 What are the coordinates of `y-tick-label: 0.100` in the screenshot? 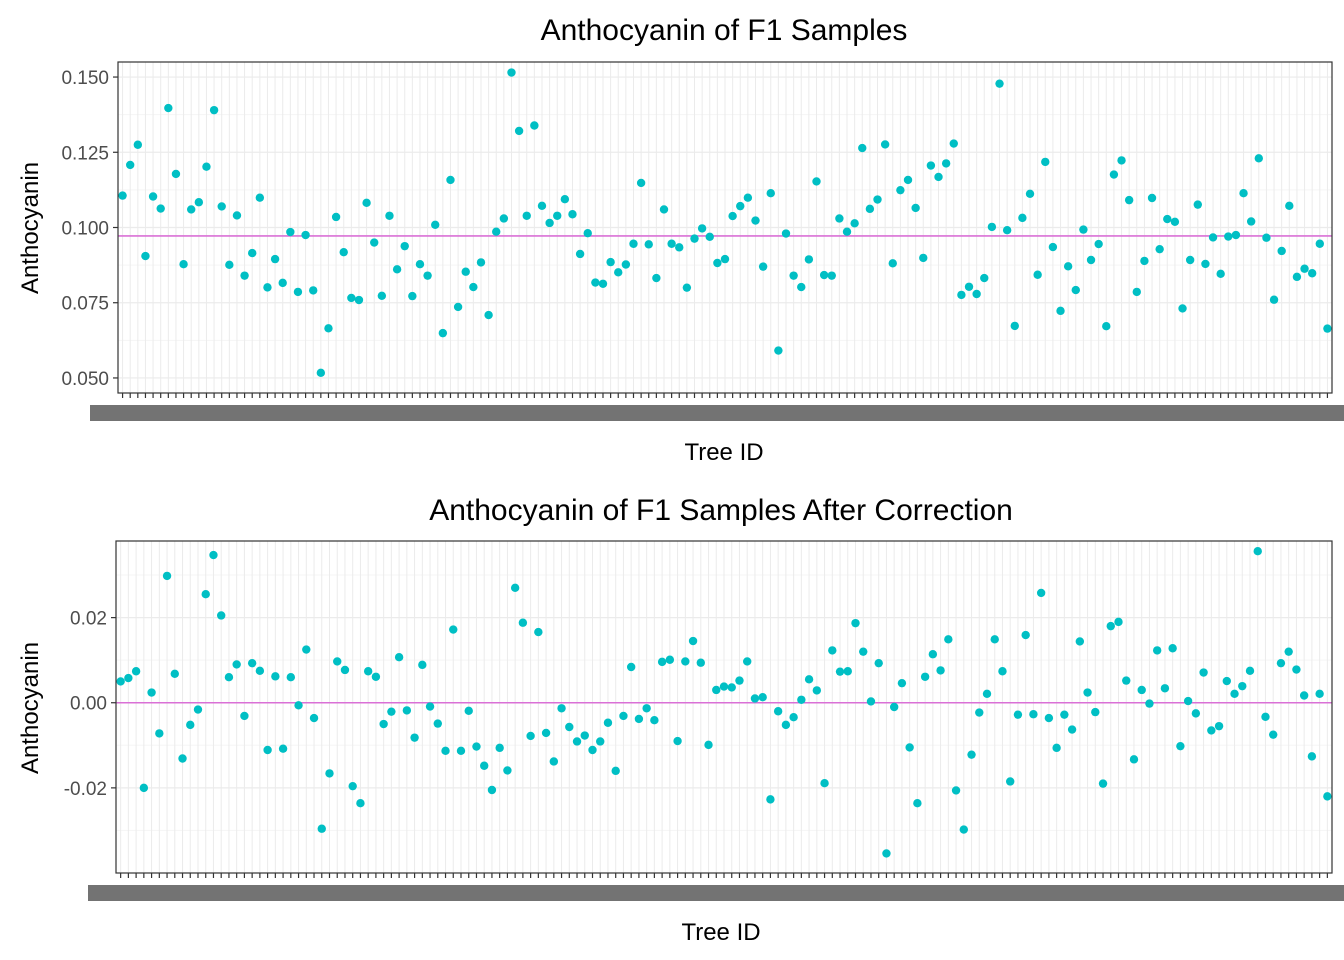 It's located at (85, 229).